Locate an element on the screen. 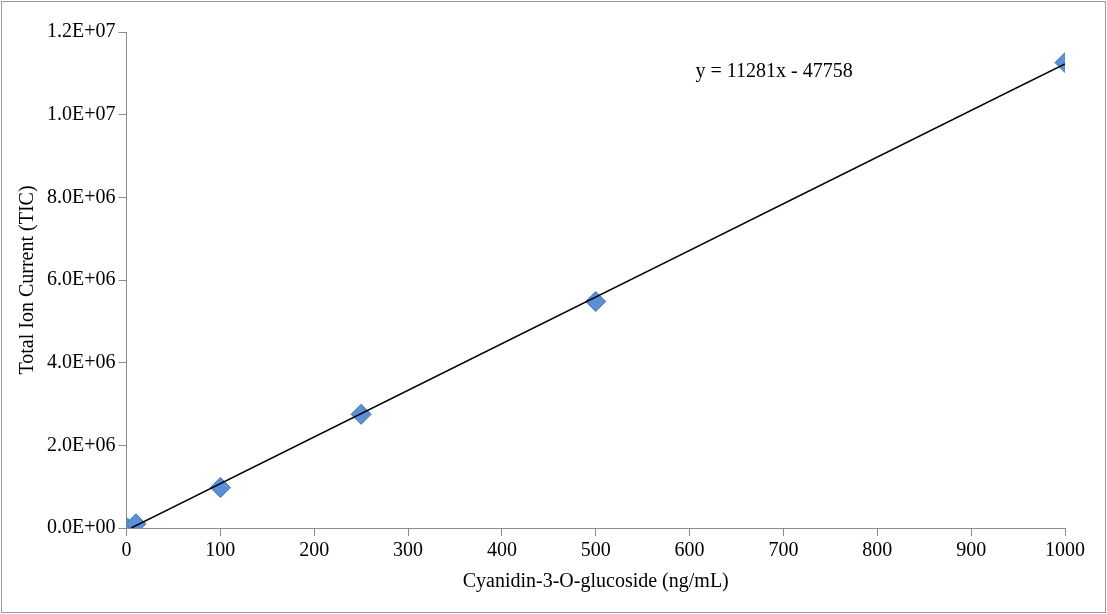  x-tick-label: 800 is located at coordinates (877, 549).